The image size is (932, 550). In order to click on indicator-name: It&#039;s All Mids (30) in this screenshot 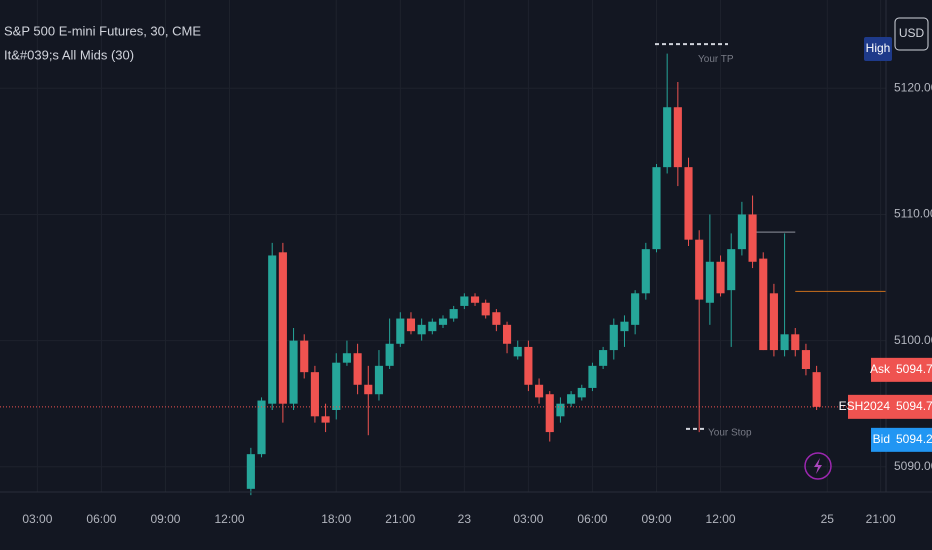, I will do `click(69, 54)`.